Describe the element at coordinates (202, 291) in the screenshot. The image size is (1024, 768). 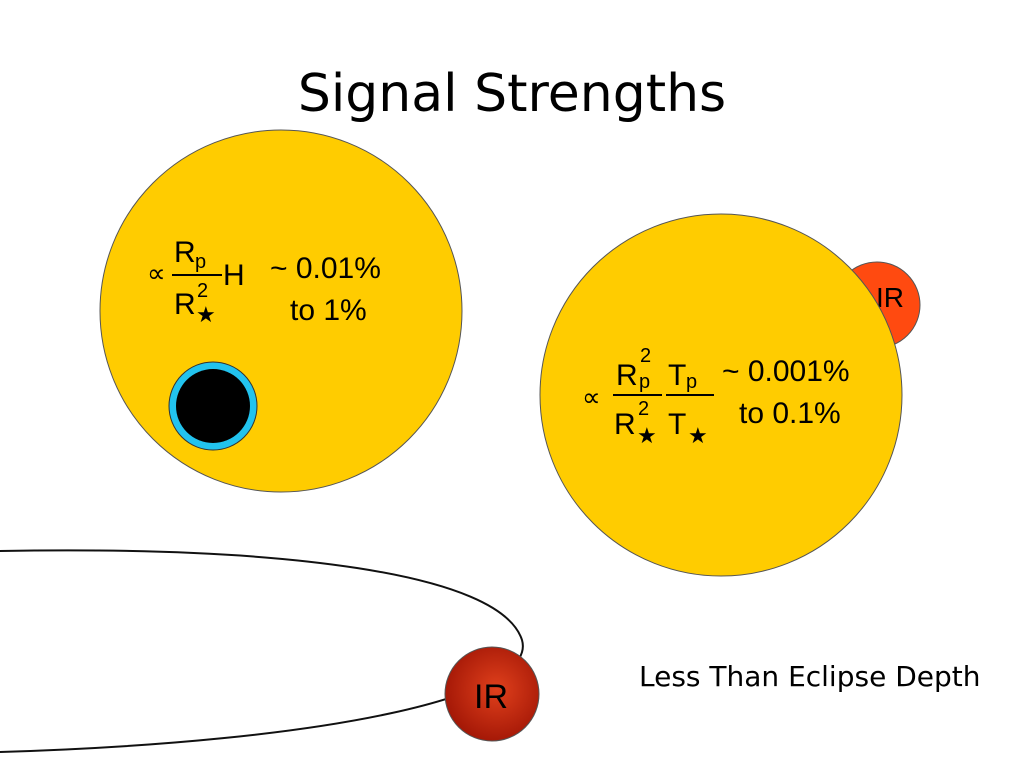
I see `transit-denominator-sup: 2` at that location.